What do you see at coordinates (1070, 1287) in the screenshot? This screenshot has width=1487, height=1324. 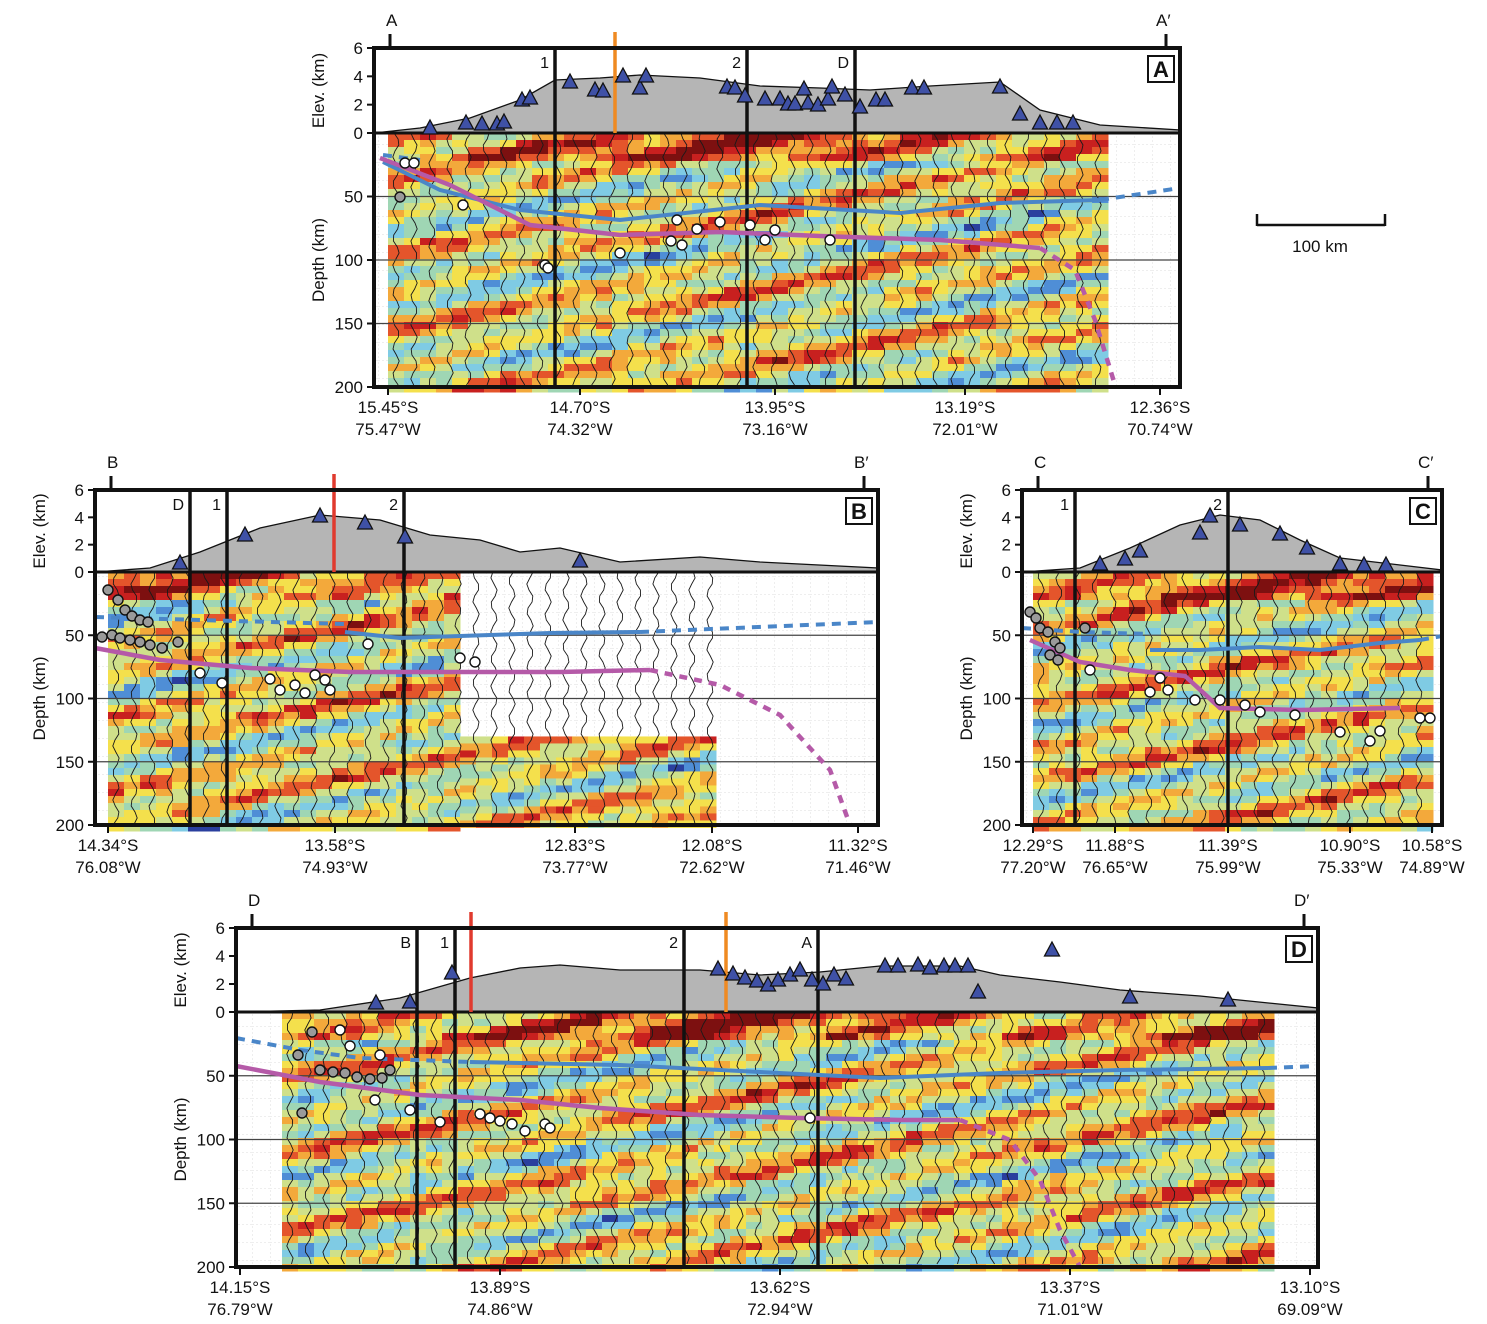 I see `x-tick-lat: 13.37°S` at bounding box center [1070, 1287].